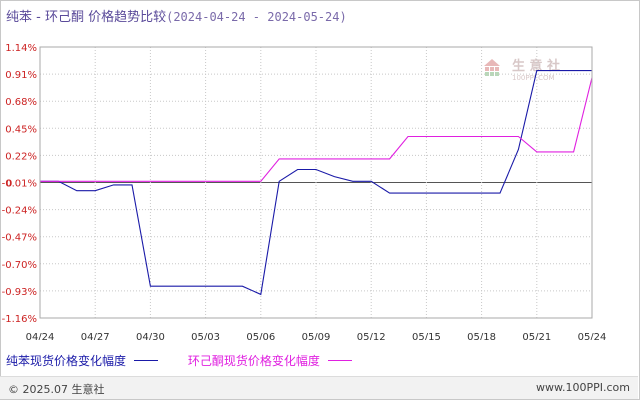 The height and width of the screenshot is (400, 640). What do you see at coordinates (150, 336) in the screenshot?
I see `x-tick-label: 04/30` at bounding box center [150, 336].